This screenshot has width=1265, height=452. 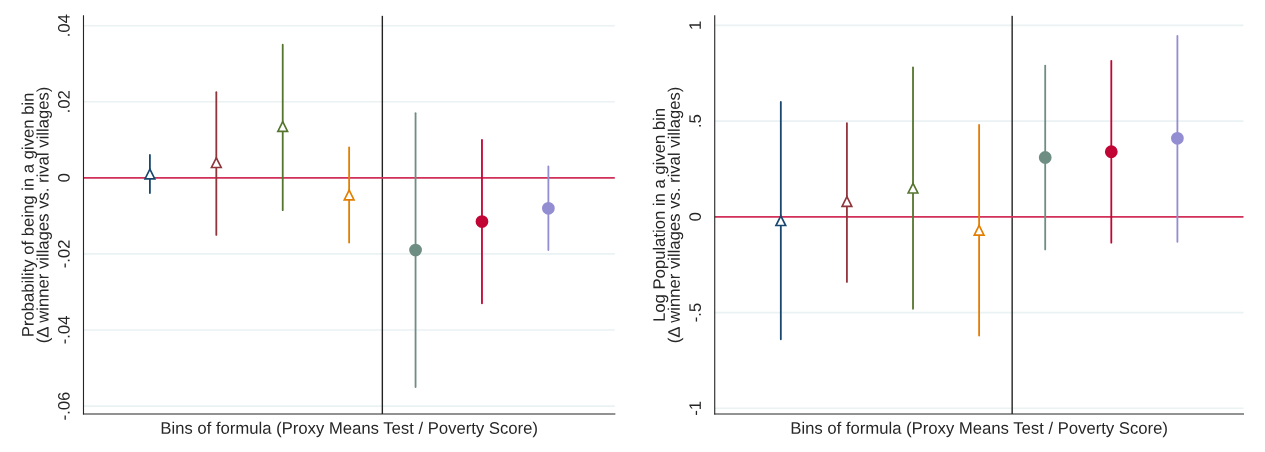 What do you see at coordinates (63, 25) in the screenshot?
I see `y-tick-label: .04` at bounding box center [63, 25].